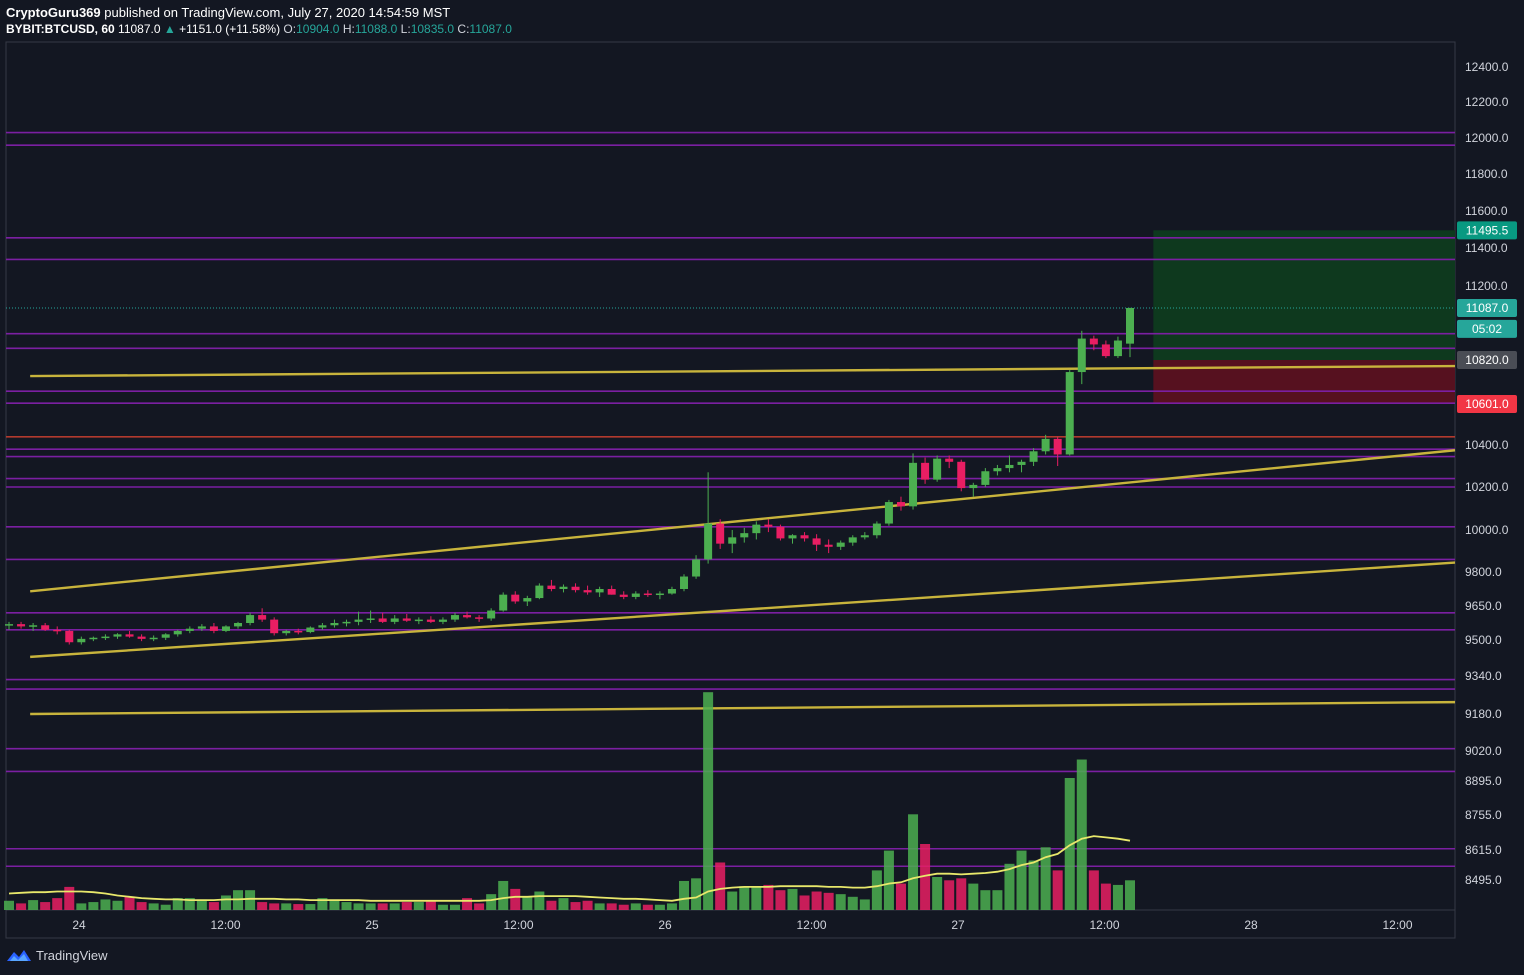 The height and width of the screenshot is (975, 1524). What do you see at coordinates (1487, 230) in the screenshot?
I see `price-badge: 11495.5` at bounding box center [1487, 230].